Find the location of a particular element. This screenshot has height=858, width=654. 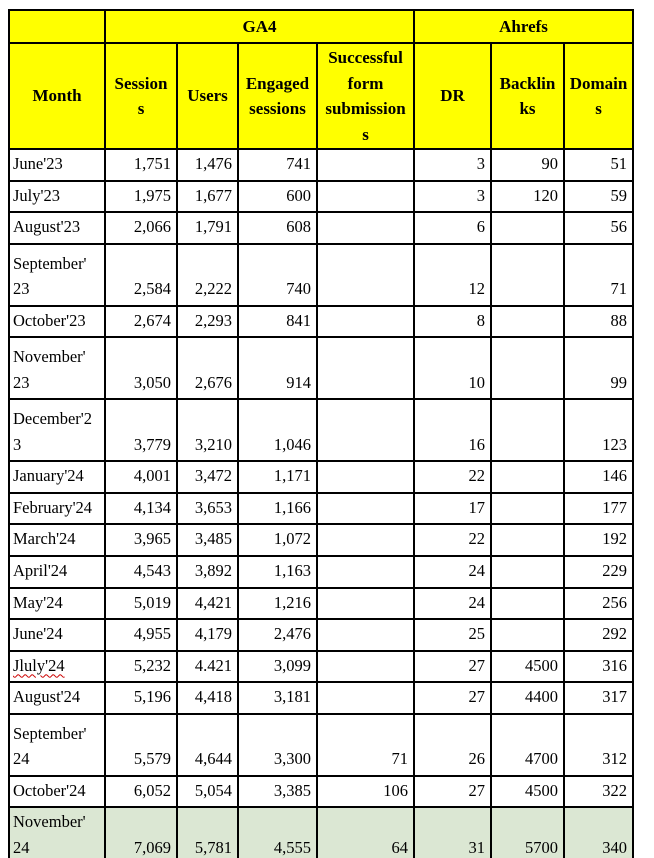

sessions-cell: 4,134 is located at coordinates (141, 508).